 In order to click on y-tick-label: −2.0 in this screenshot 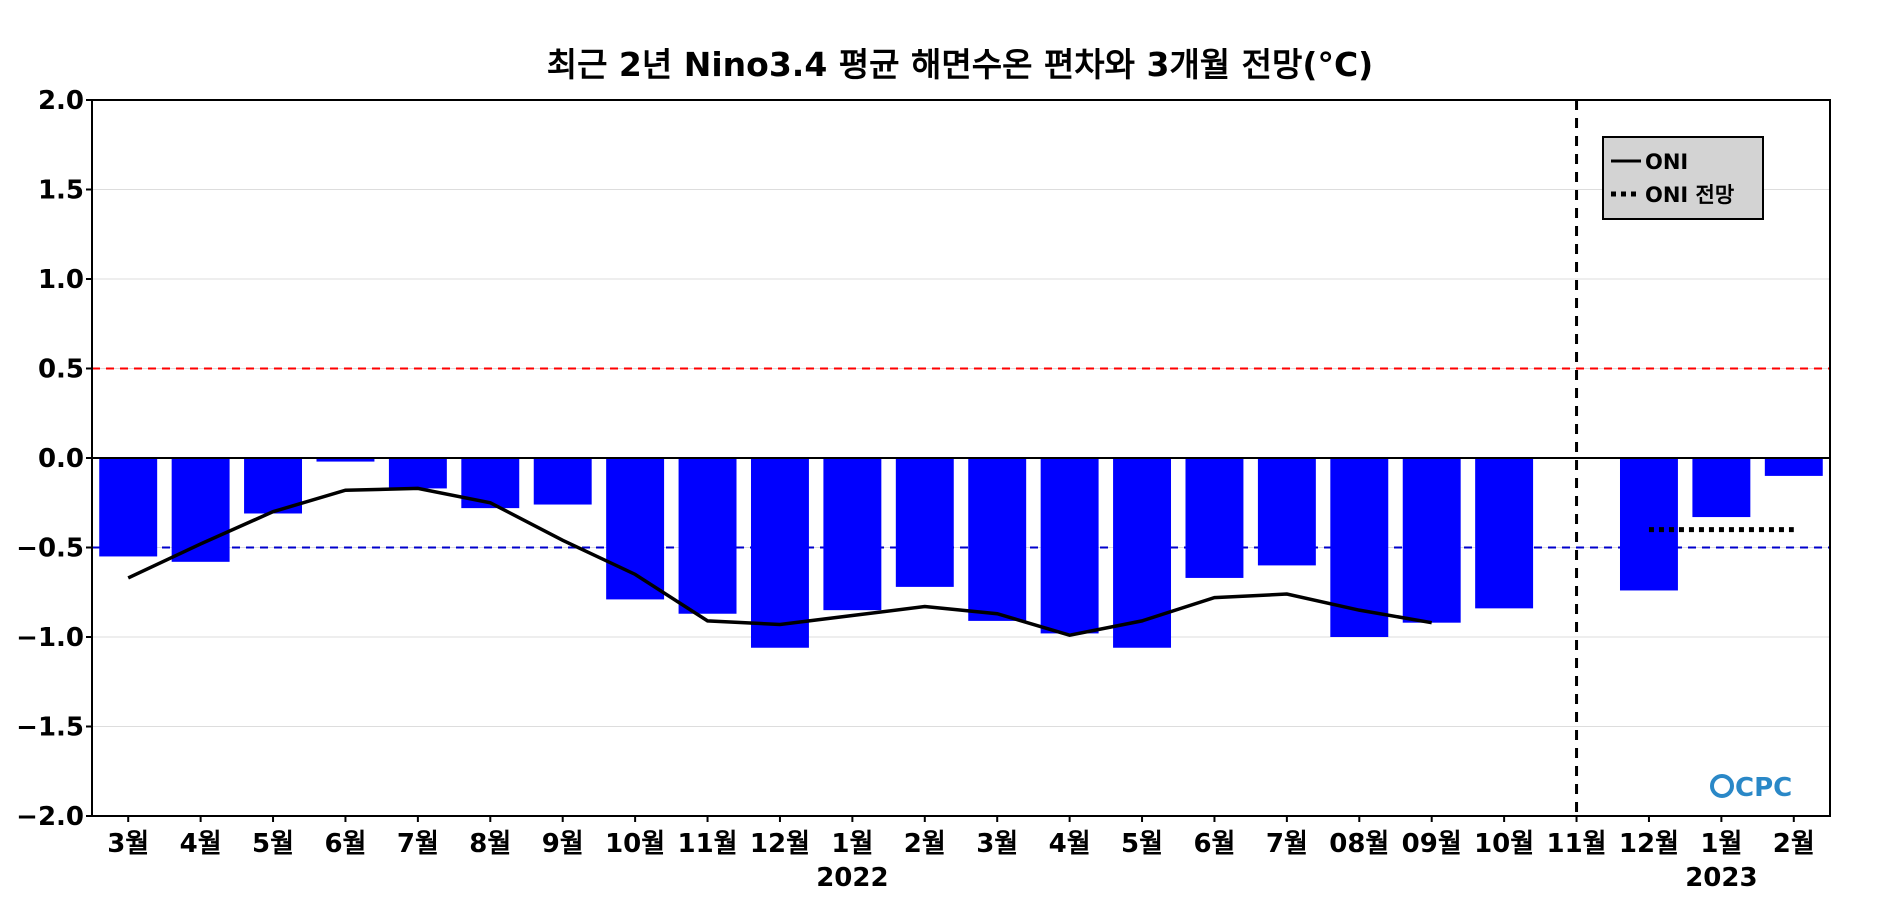, I will do `click(50, 817)`.